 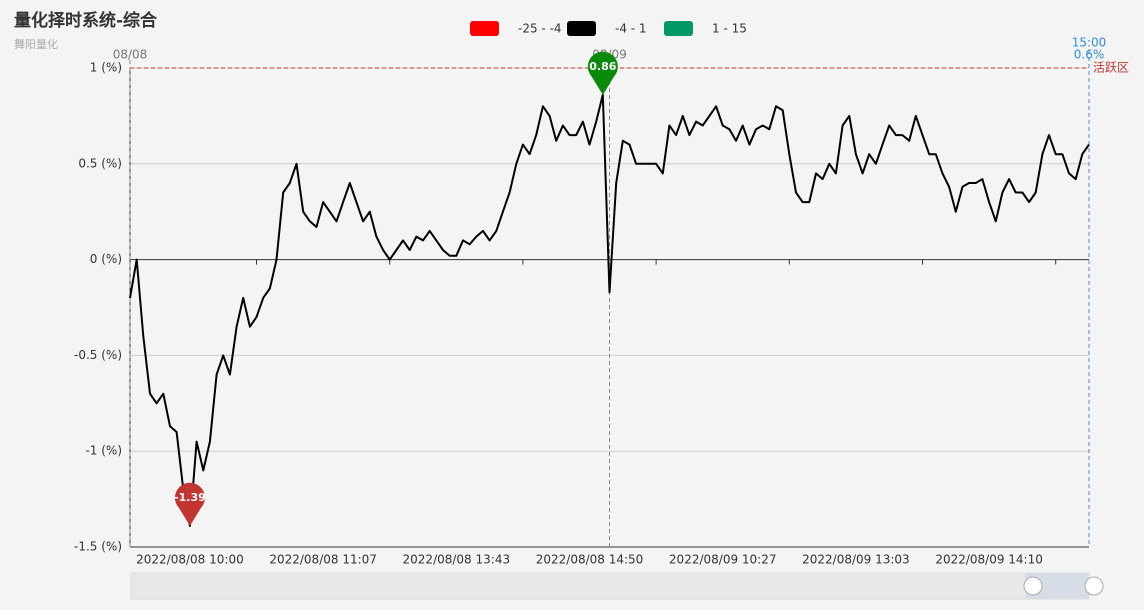 What do you see at coordinates (1089, 55) in the screenshot?
I see `end-value-label: 0.6%` at bounding box center [1089, 55].